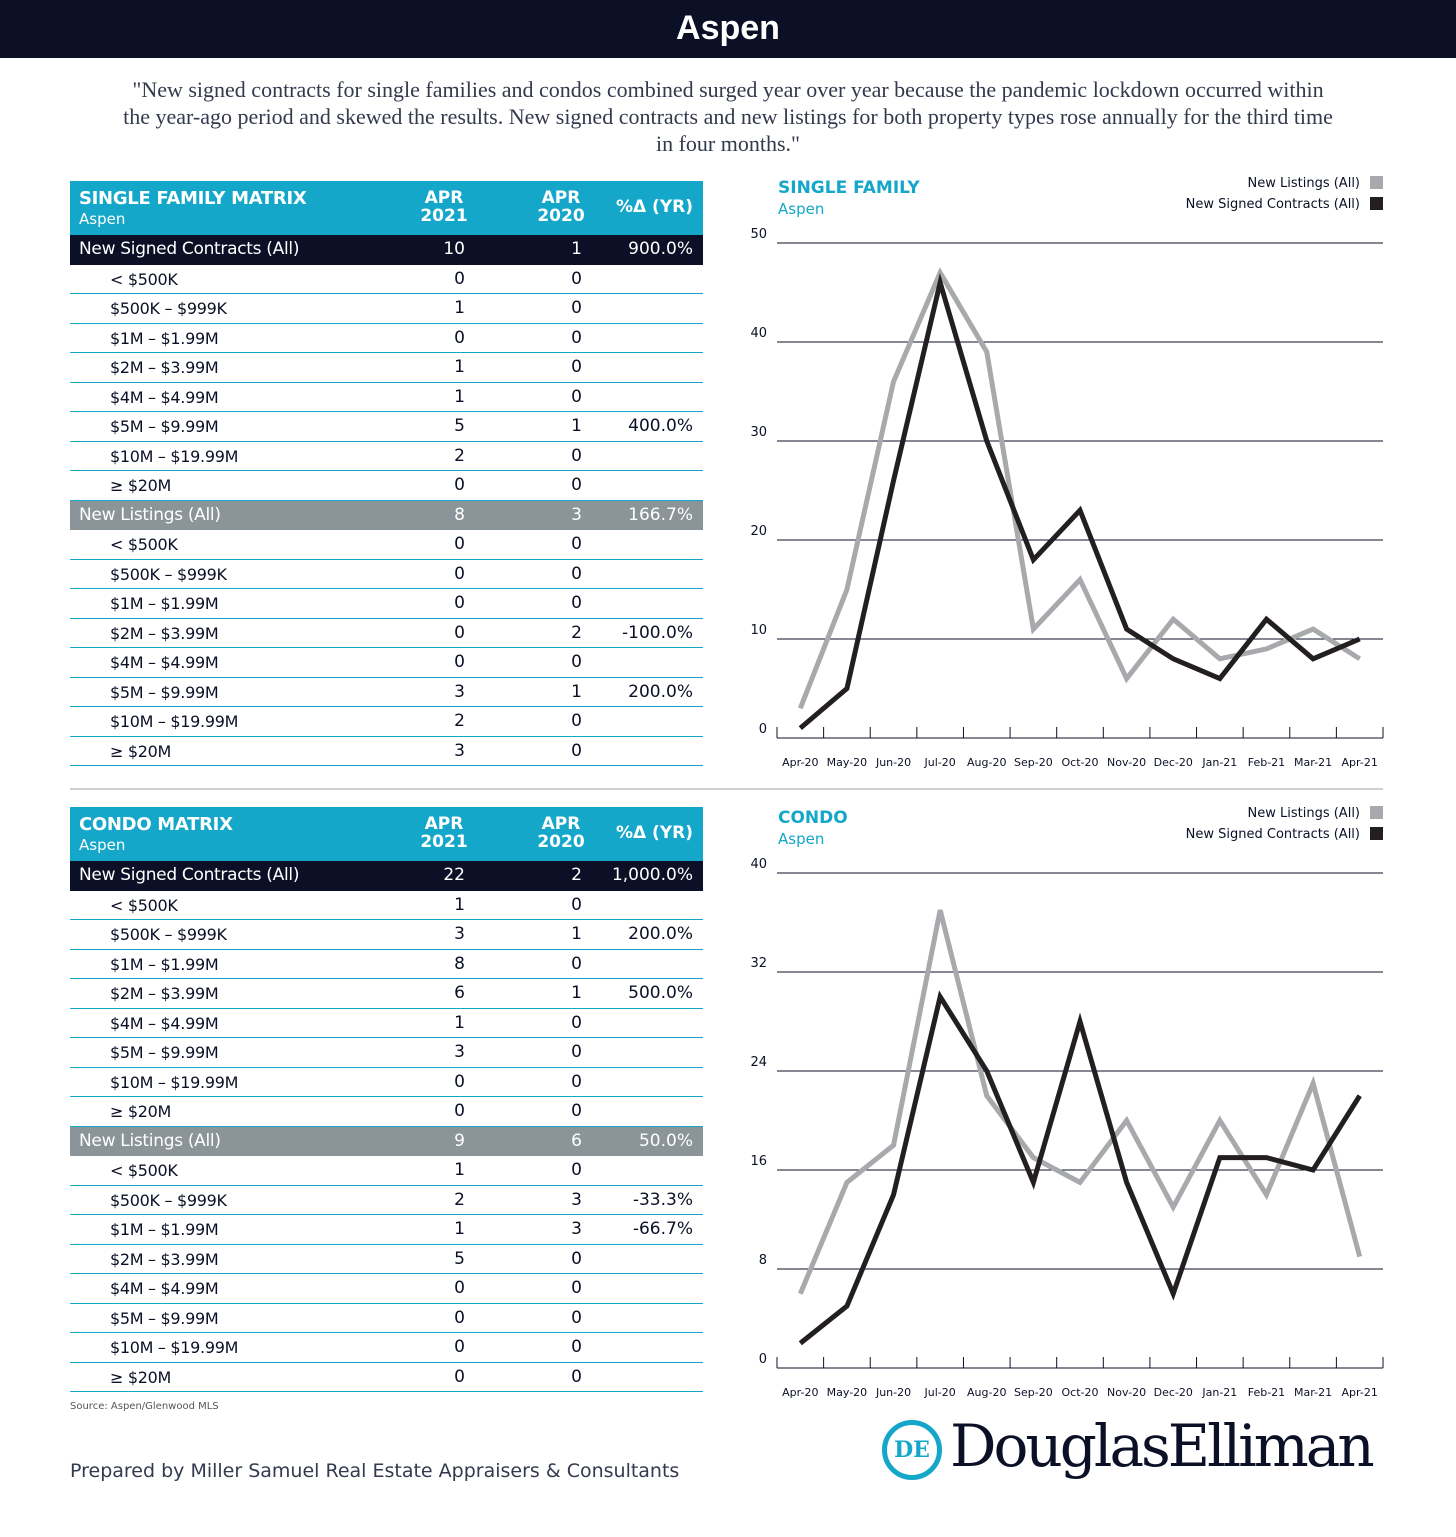 The image size is (1456, 1537). Describe the element at coordinates (1273, 834) in the screenshot. I see `legend-label: New Signed Contracts (All)` at that location.